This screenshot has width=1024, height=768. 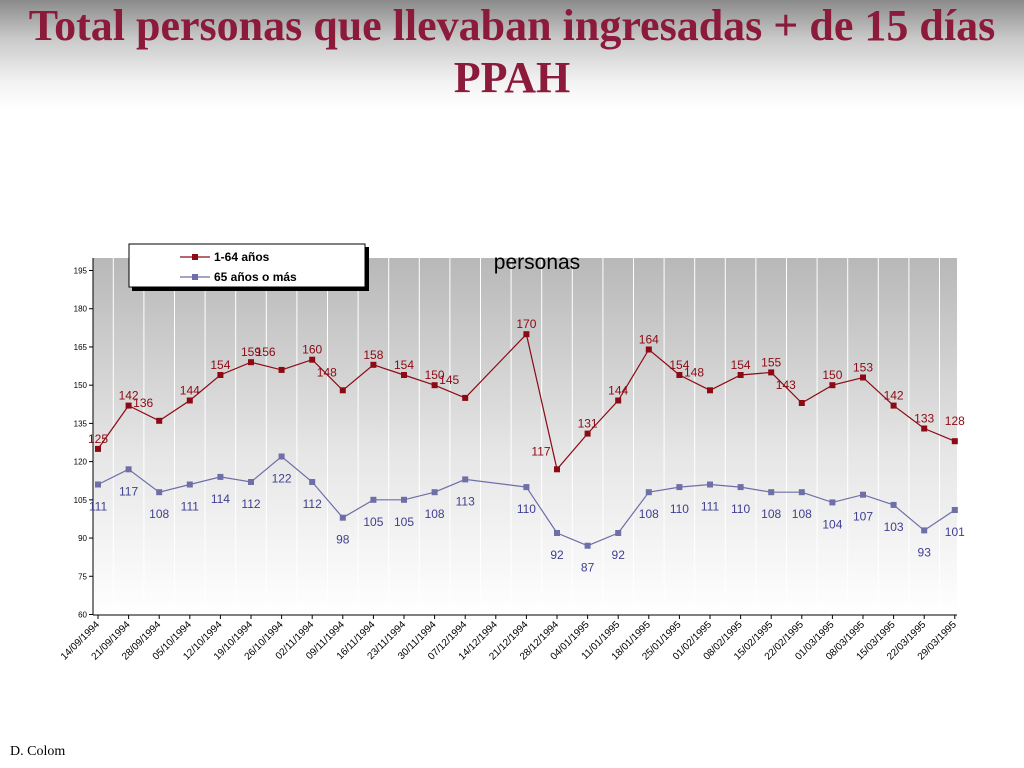 I want to click on data-label: 93, so click(x=925, y=552).